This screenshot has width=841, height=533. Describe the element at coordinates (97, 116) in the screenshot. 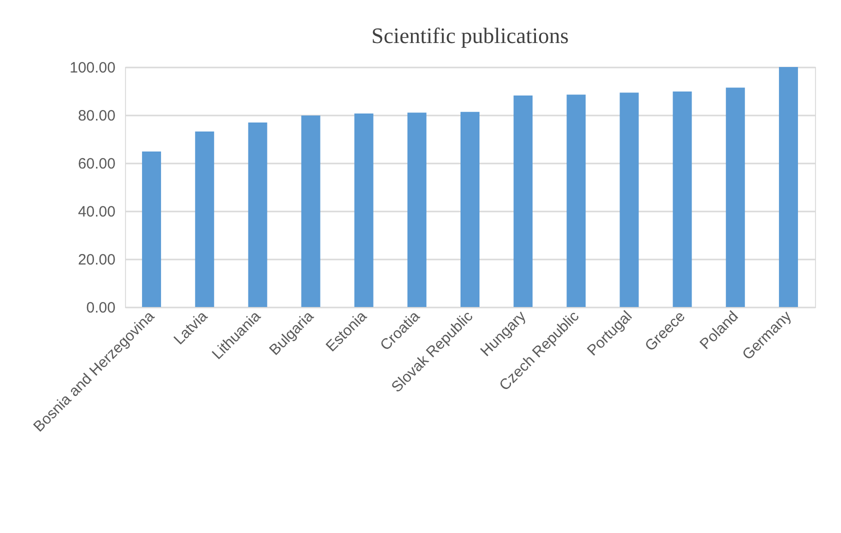

I see `y-tick-label: 80.00` at that location.